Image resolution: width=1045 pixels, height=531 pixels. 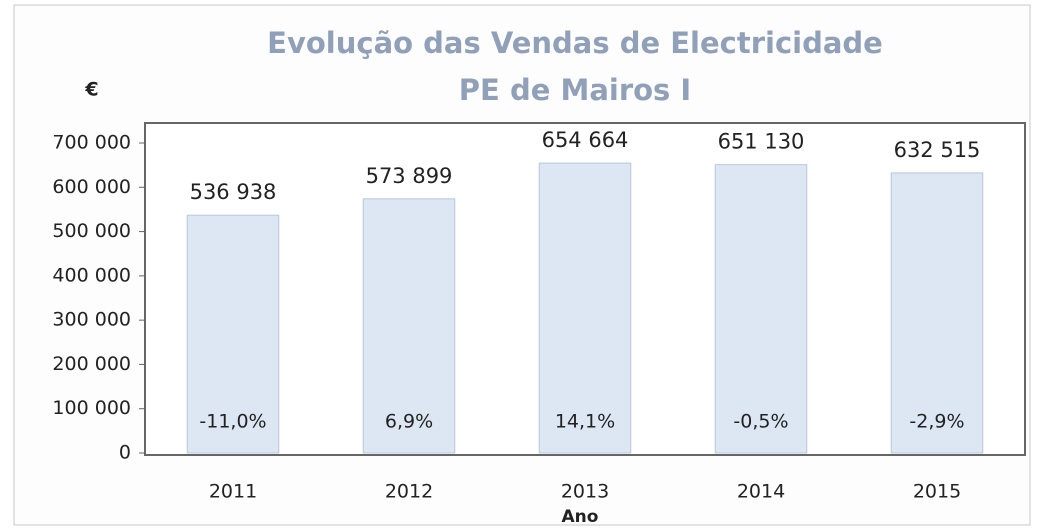 What do you see at coordinates (585, 422) in the screenshot?
I see `growth-label: 14,1%` at bounding box center [585, 422].